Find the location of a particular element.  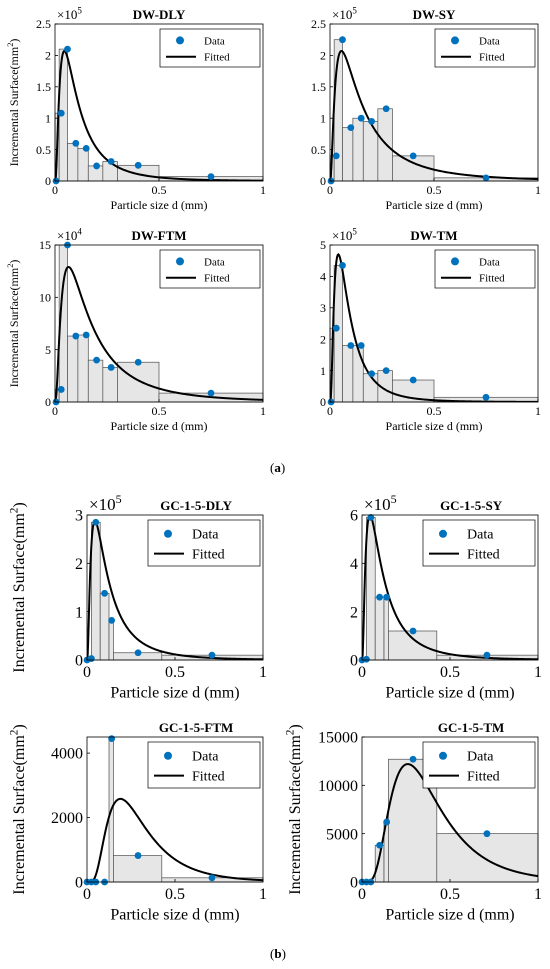

chart-title: GC-1-5-TM is located at coordinates (471, 727).